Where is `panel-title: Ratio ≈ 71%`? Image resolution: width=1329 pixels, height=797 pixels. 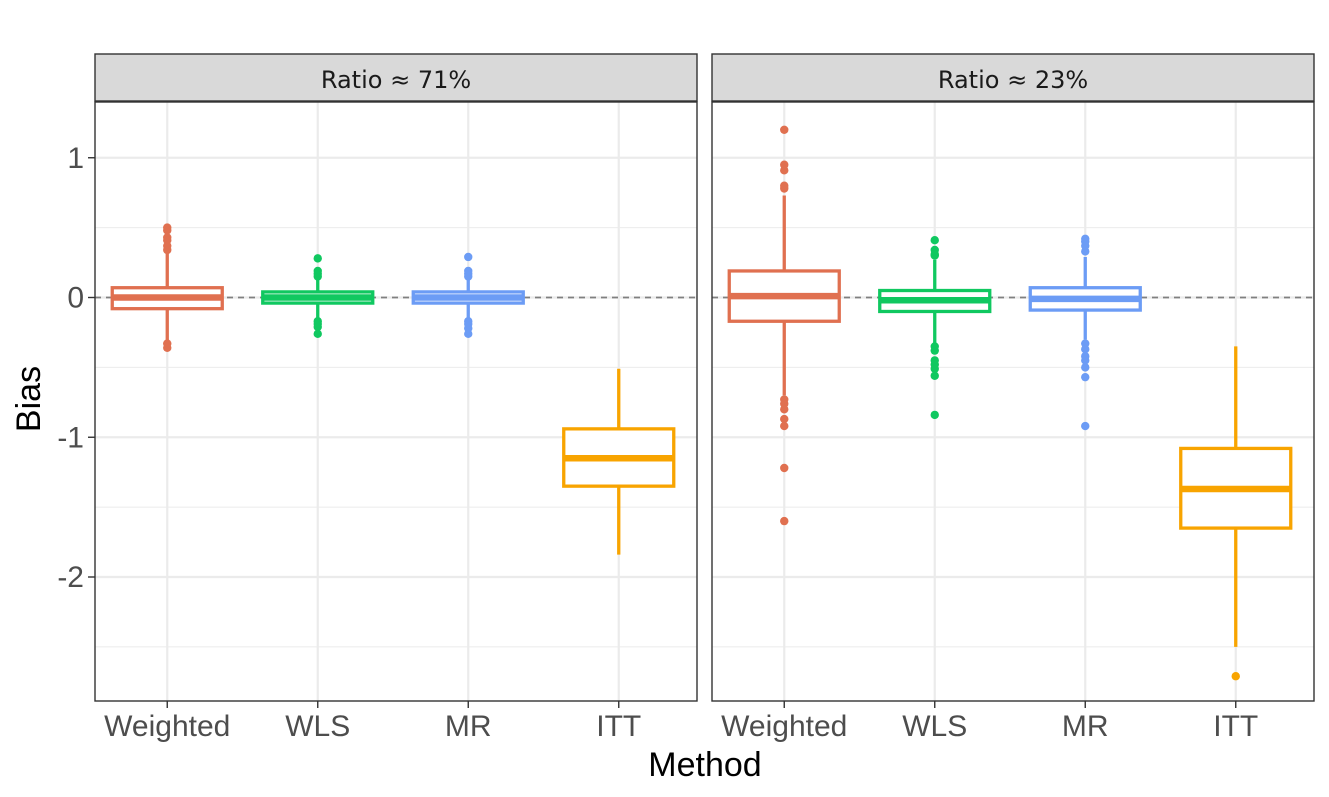
panel-title: Ratio ≈ 71% is located at coordinates (396, 80).